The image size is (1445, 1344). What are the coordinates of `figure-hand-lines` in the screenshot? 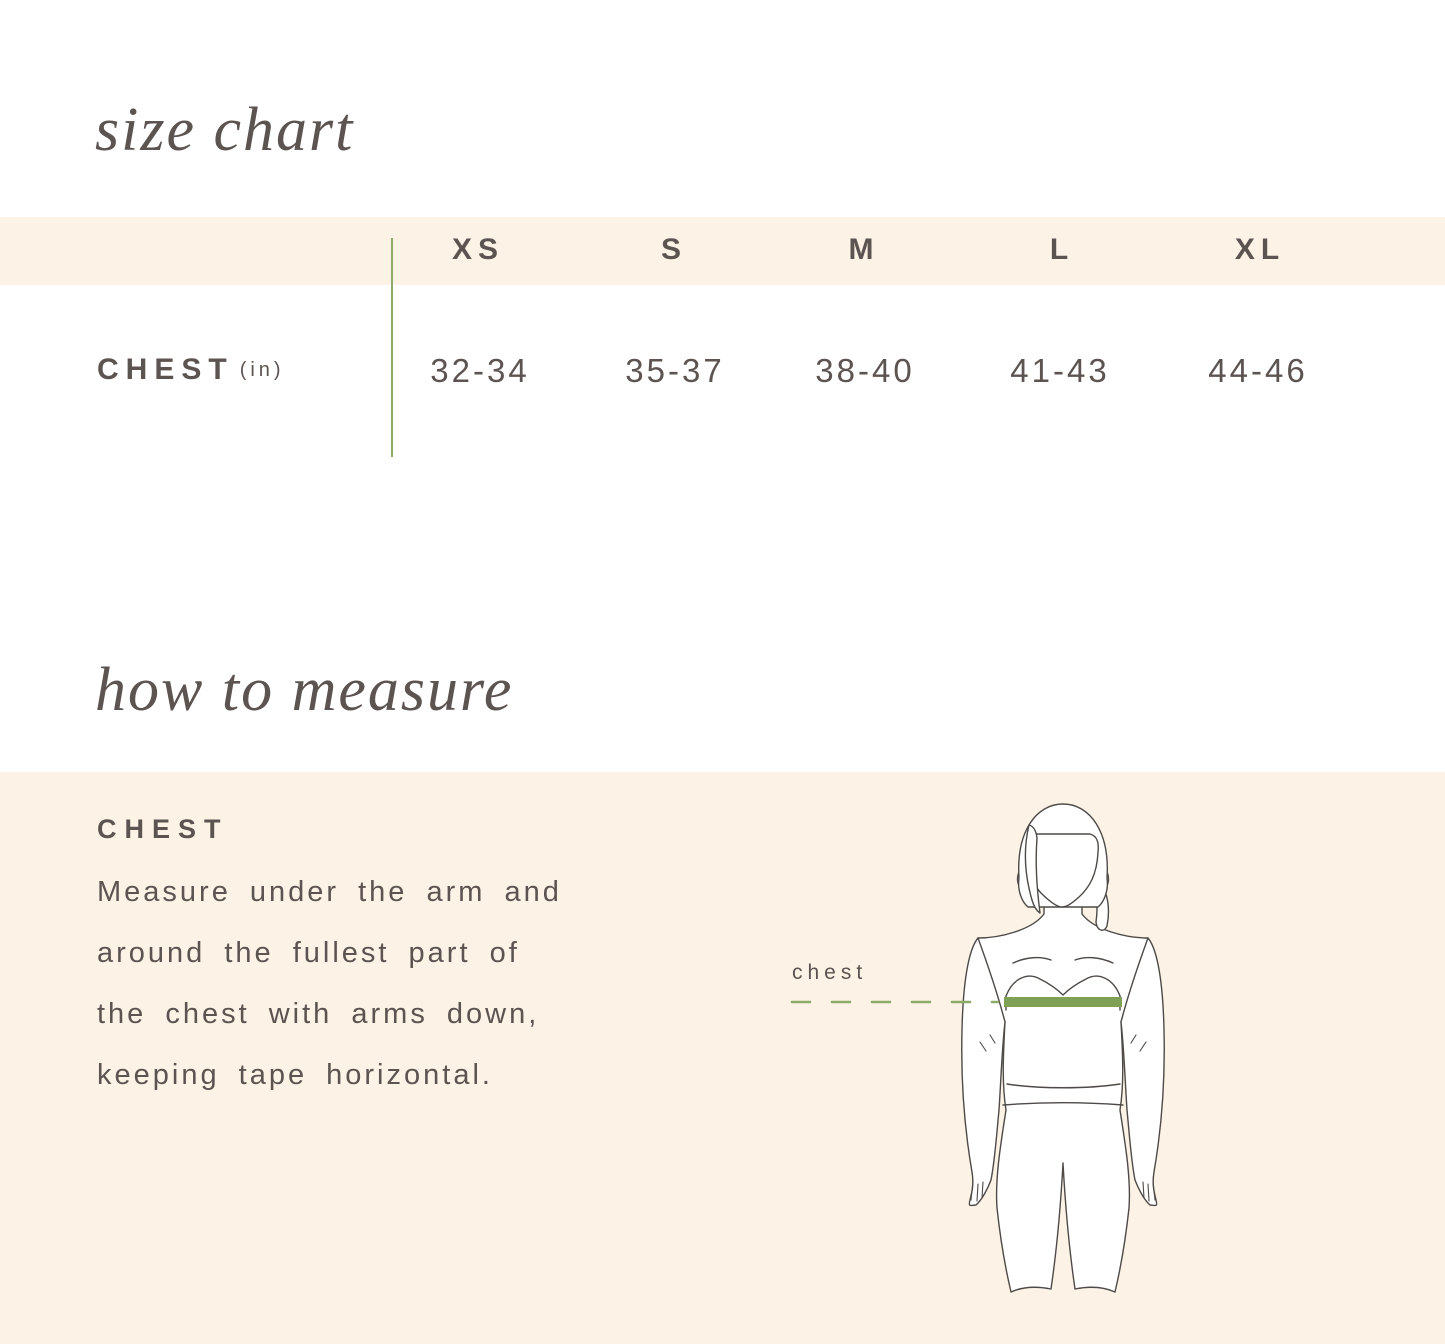 It's located at (1063, 1118).